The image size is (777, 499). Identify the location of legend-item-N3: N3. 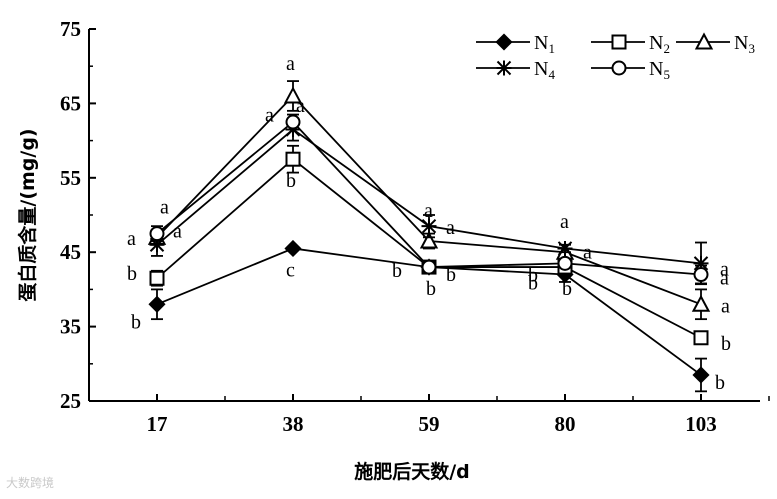
(715, 44).